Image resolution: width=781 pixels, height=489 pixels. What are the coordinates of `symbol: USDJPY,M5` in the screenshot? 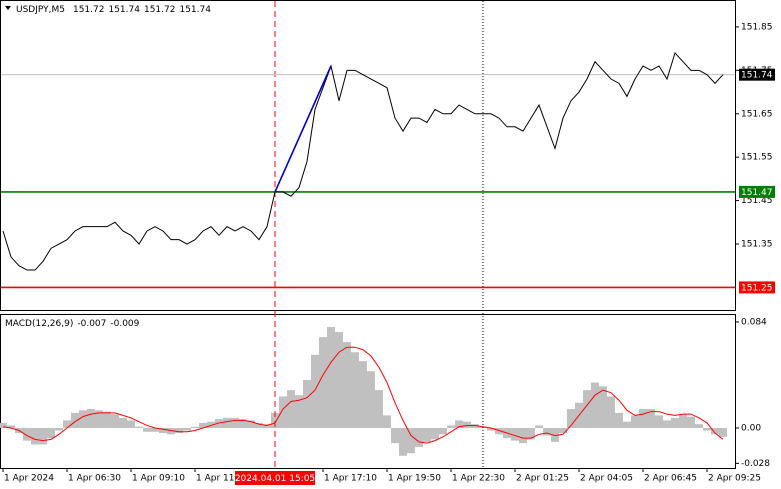 It's located at (40, 10).